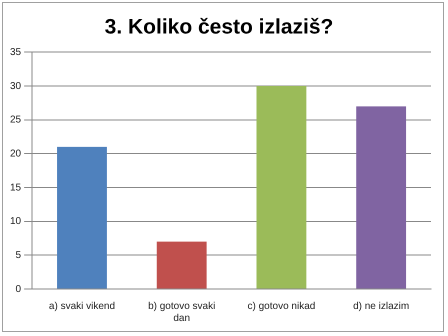 This screenshot has width=448, height=336. I want to click on y-tick-label: 0, so click(19, 289).